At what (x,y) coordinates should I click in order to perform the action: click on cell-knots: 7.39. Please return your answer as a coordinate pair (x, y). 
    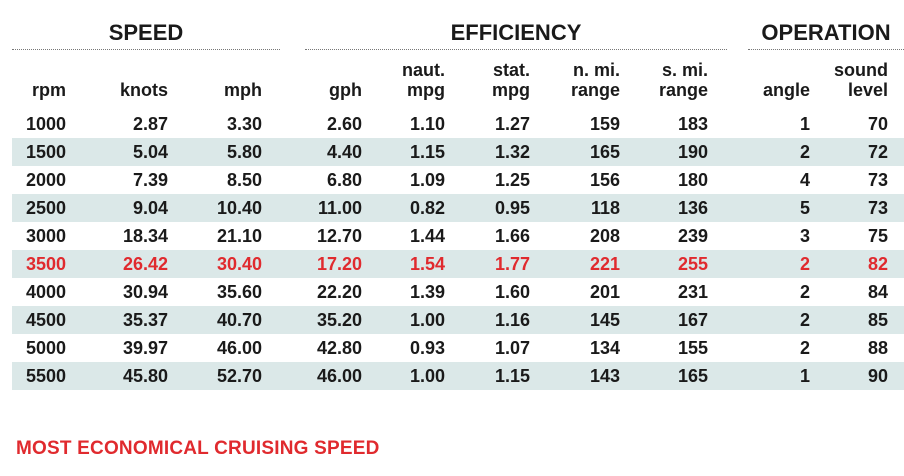
    Looking at the image, I should click on (150, 180).